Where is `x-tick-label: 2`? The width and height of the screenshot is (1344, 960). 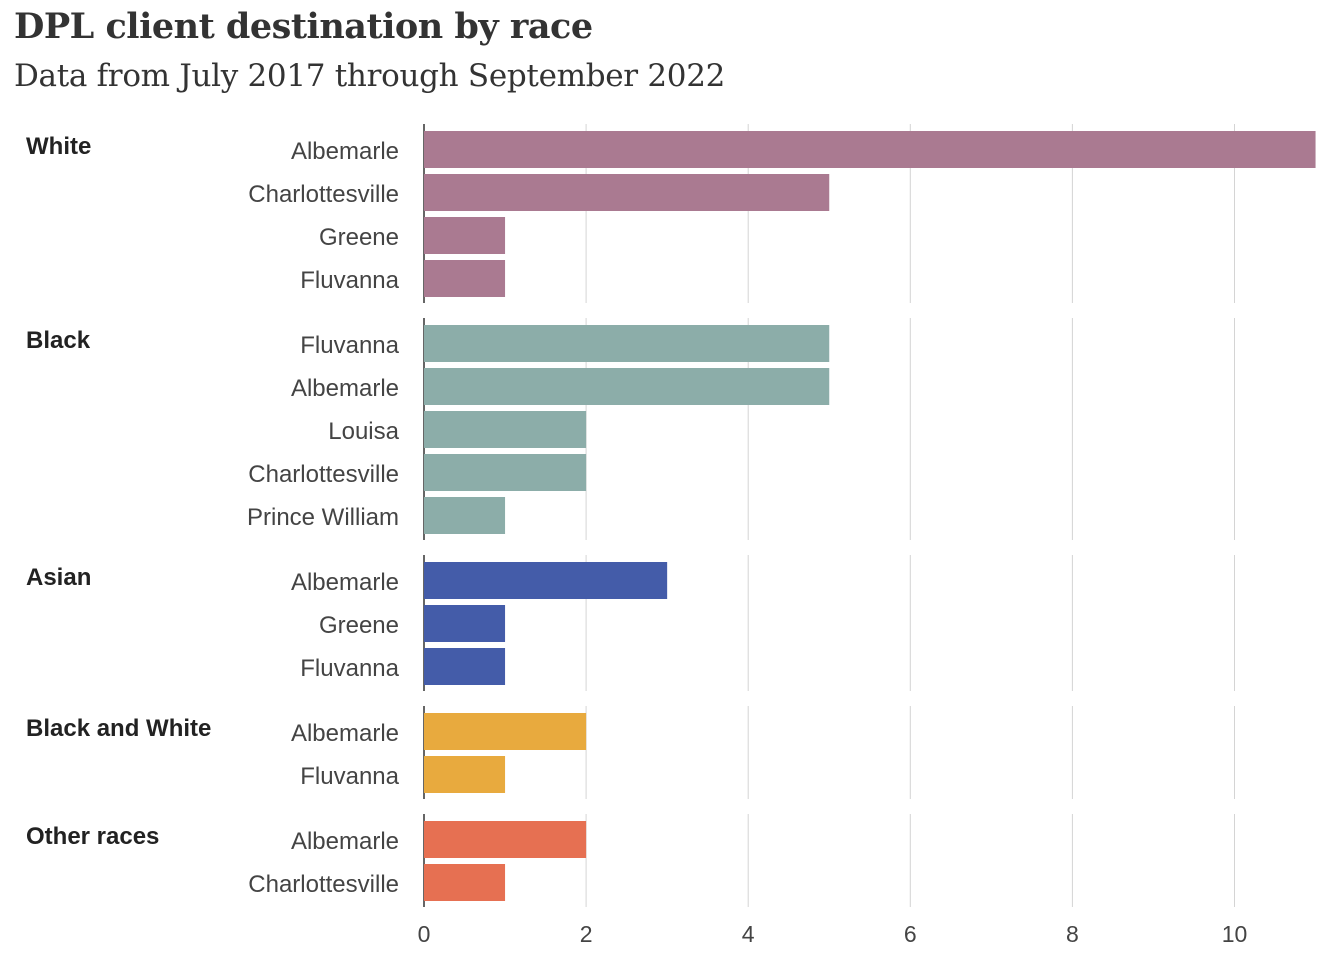 x-tick-label: 2 is located at coordinates (586, 934).